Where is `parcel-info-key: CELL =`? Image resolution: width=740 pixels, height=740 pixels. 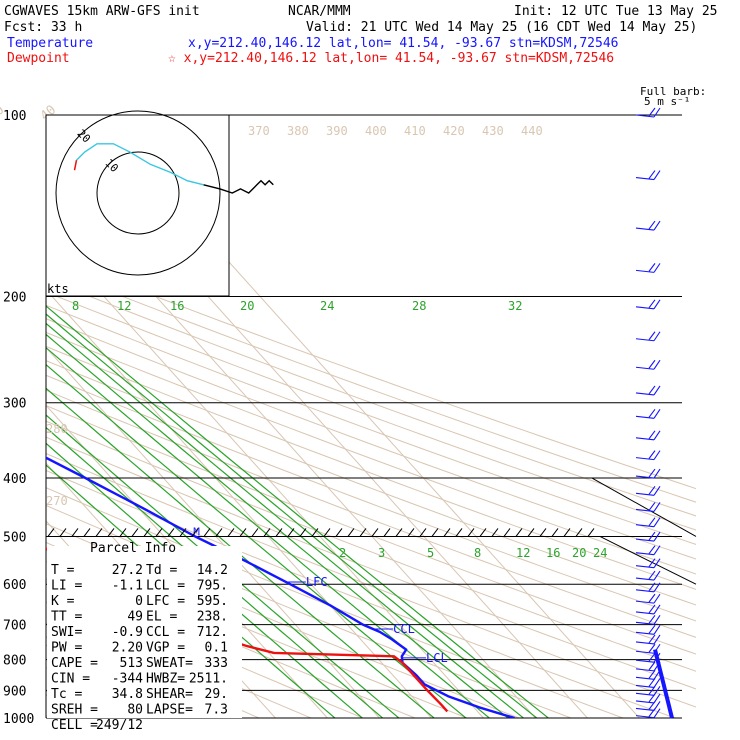 parcel-info-key: CELL = is located at coordinates (74, 725).